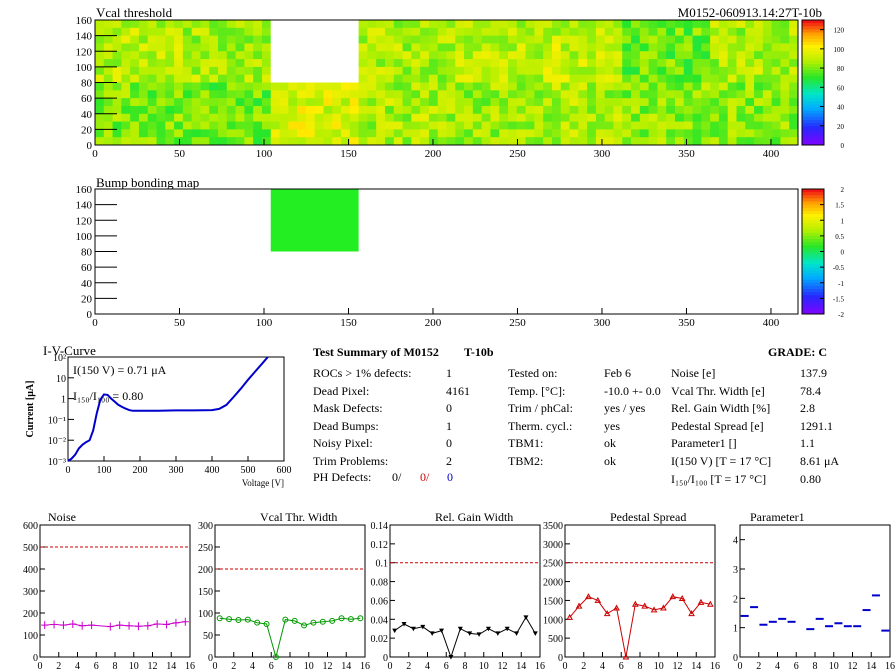 This screenshot has height=672, width=896. I want to click on quality-param-label: I₁₅₀/I₁₀₀ [T = 17 °C], so click(719, 478).